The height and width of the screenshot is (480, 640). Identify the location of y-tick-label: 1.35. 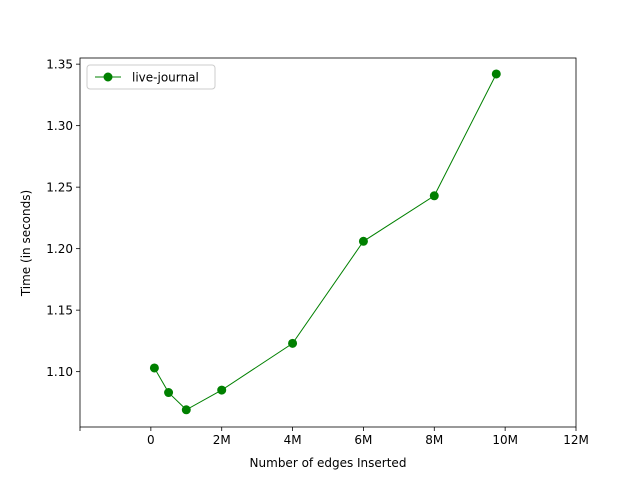
(59, 65).